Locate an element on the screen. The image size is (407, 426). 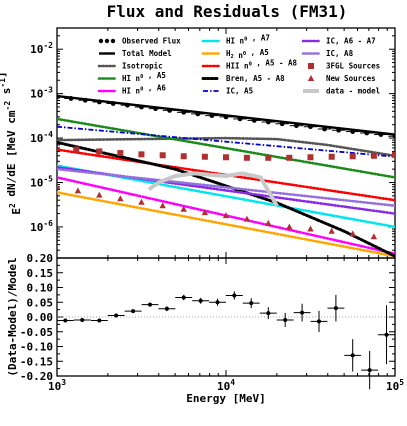
x-tick-label: 10³ is located at coordinates (57, 385).